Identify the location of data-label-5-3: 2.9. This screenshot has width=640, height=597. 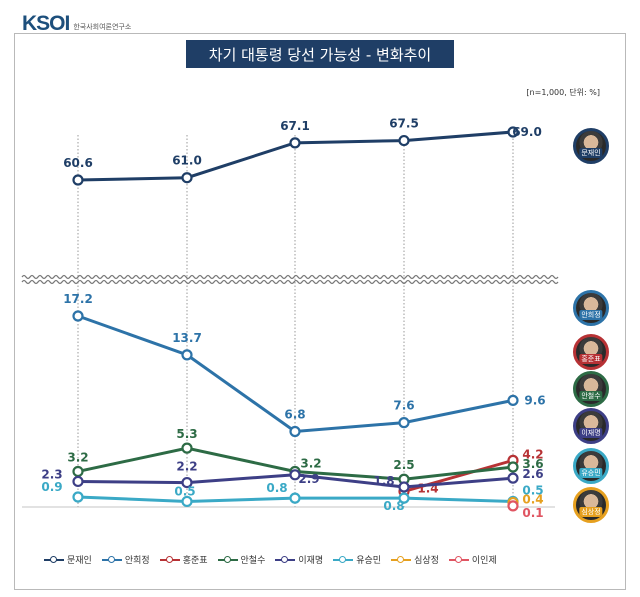
(308, 479).